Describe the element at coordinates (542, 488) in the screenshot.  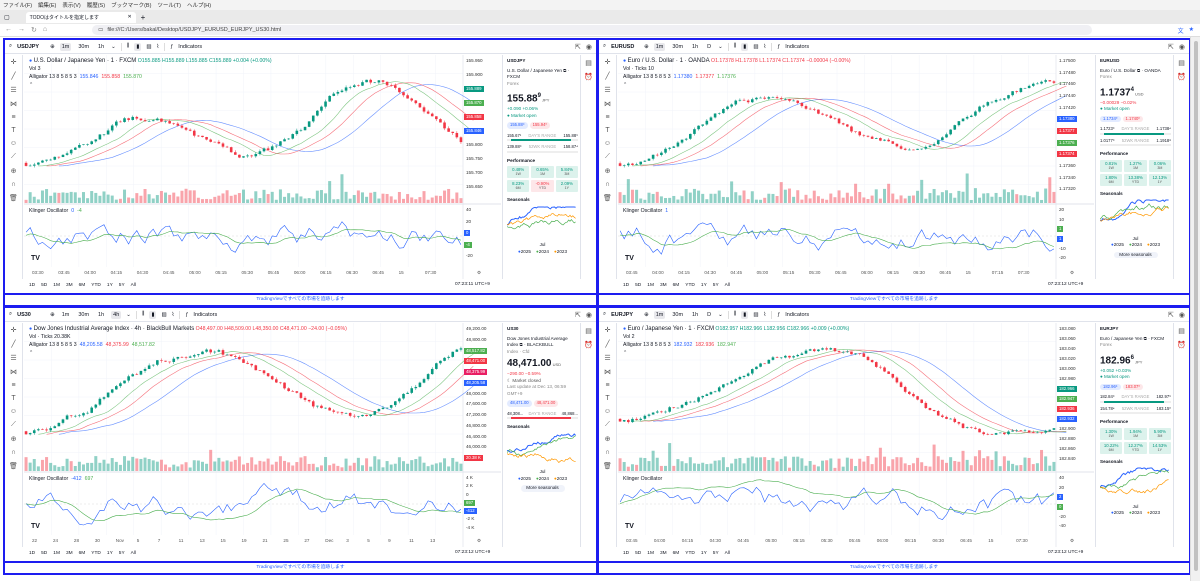
I see `more-seasonals-button: More seasonals` at that location.